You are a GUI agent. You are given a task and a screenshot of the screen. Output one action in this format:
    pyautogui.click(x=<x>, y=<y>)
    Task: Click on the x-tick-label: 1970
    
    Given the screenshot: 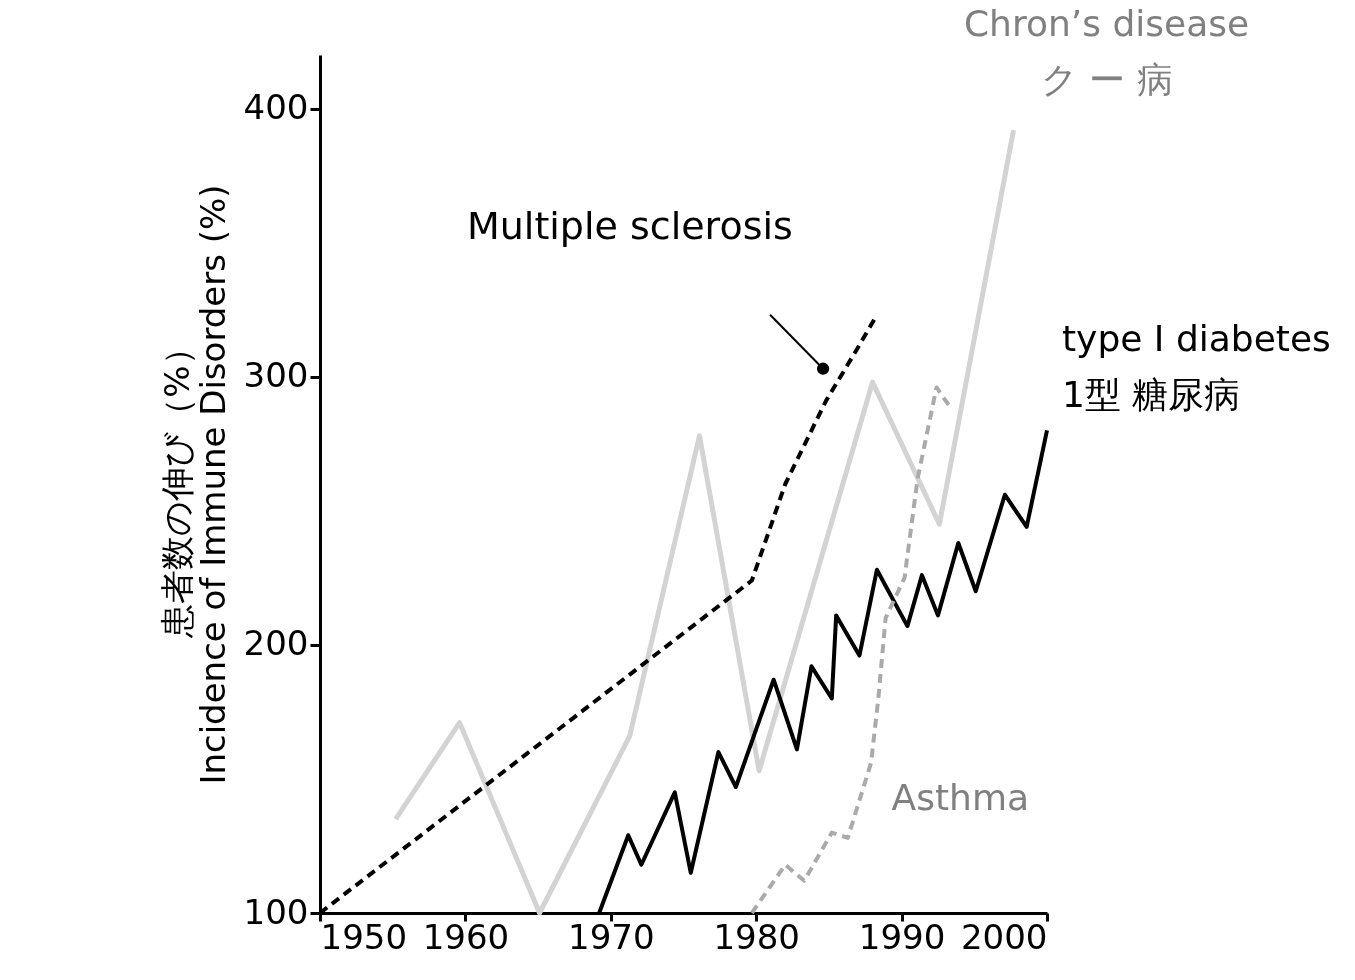 What is the action you would take?
    pyautogui.click(x=611, y=936)
    